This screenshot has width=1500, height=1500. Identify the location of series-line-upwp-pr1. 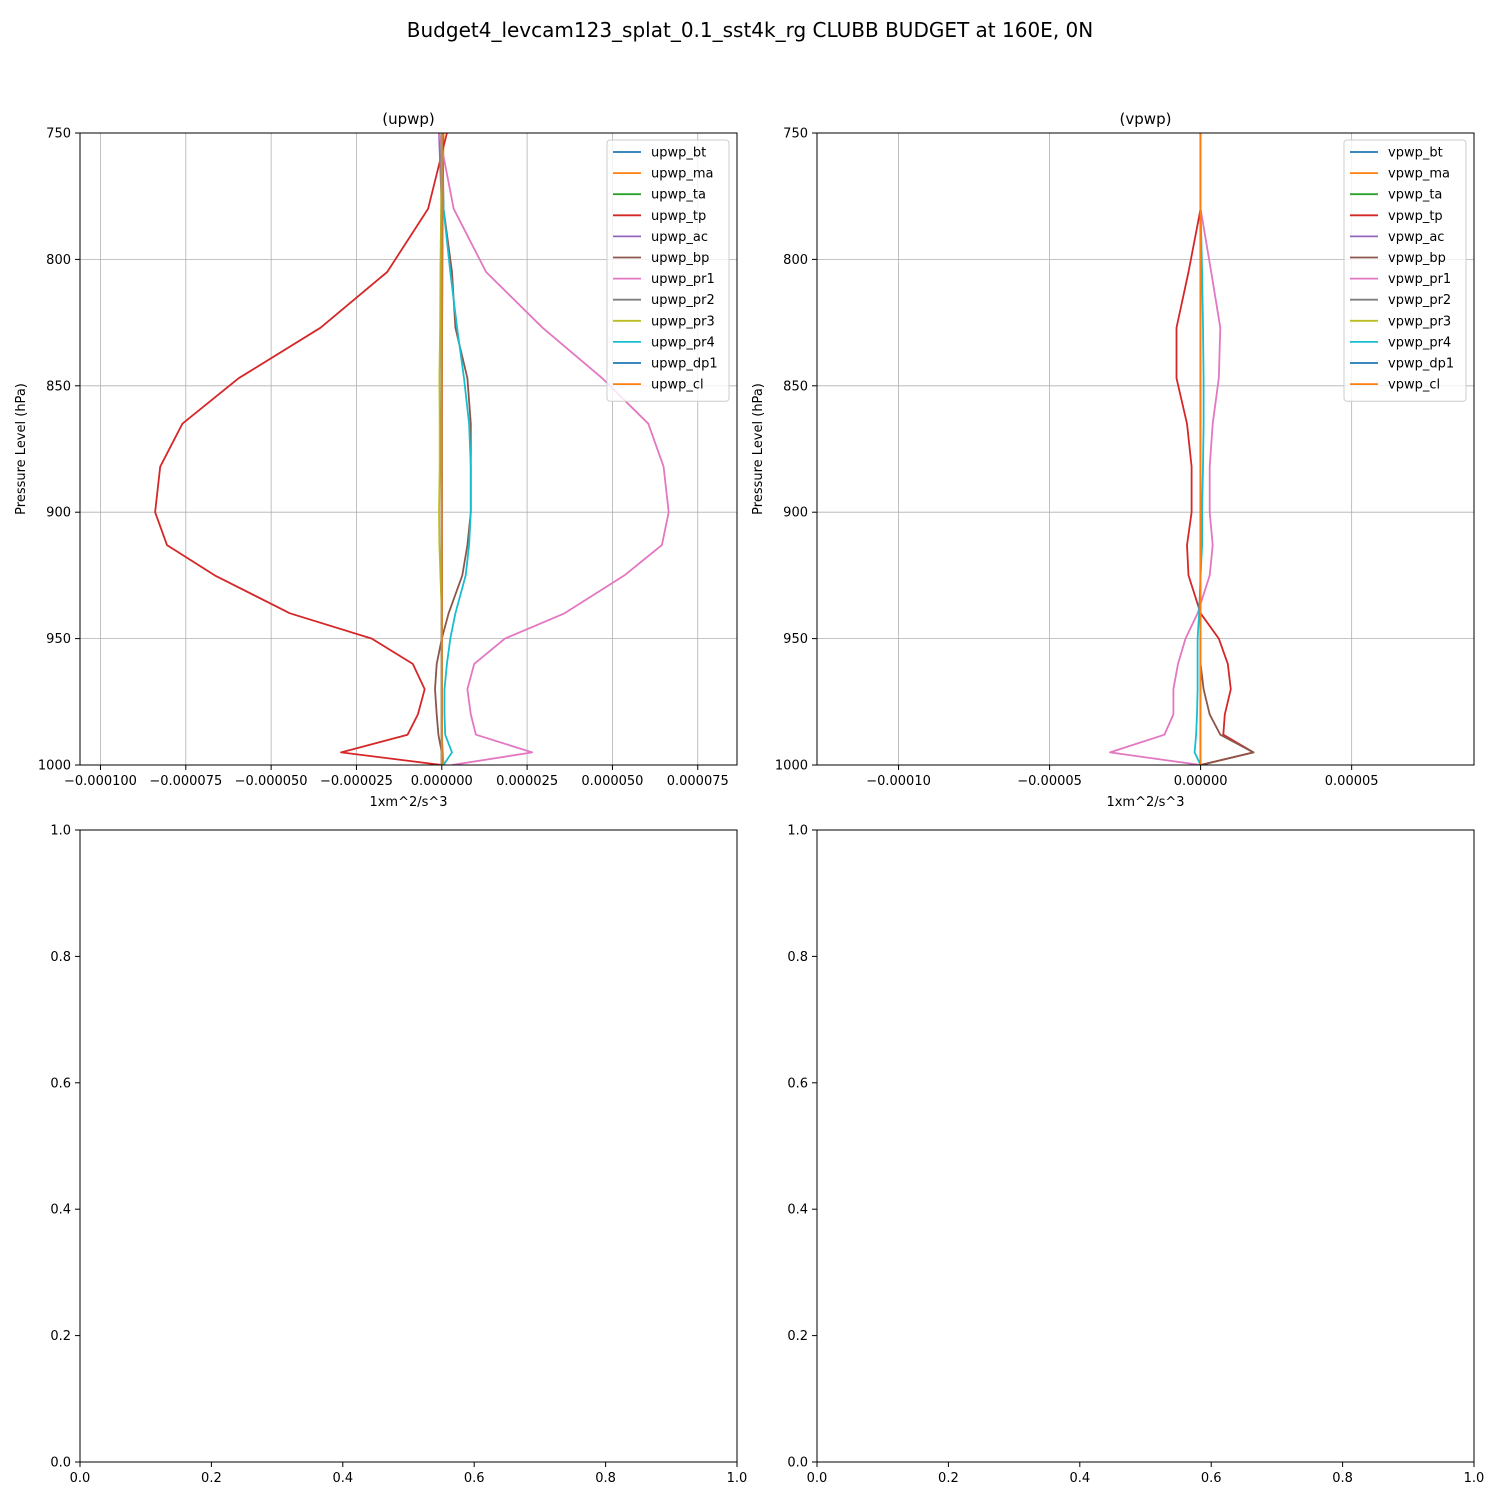
(554, 449).